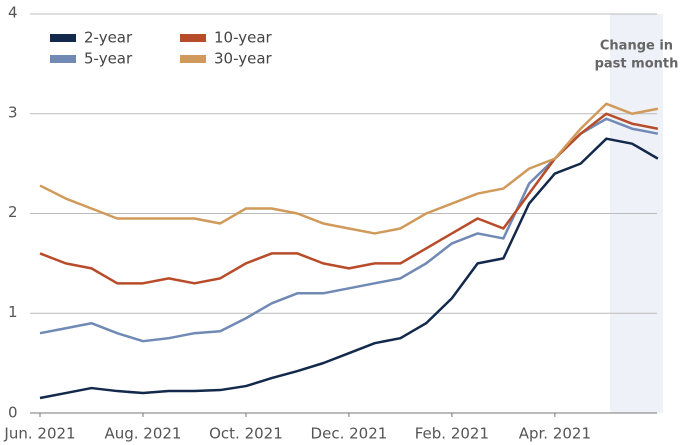 The width and height of the screenshot is (691, 445). I want to click on highlight-label: Change in, so click(636, 46).